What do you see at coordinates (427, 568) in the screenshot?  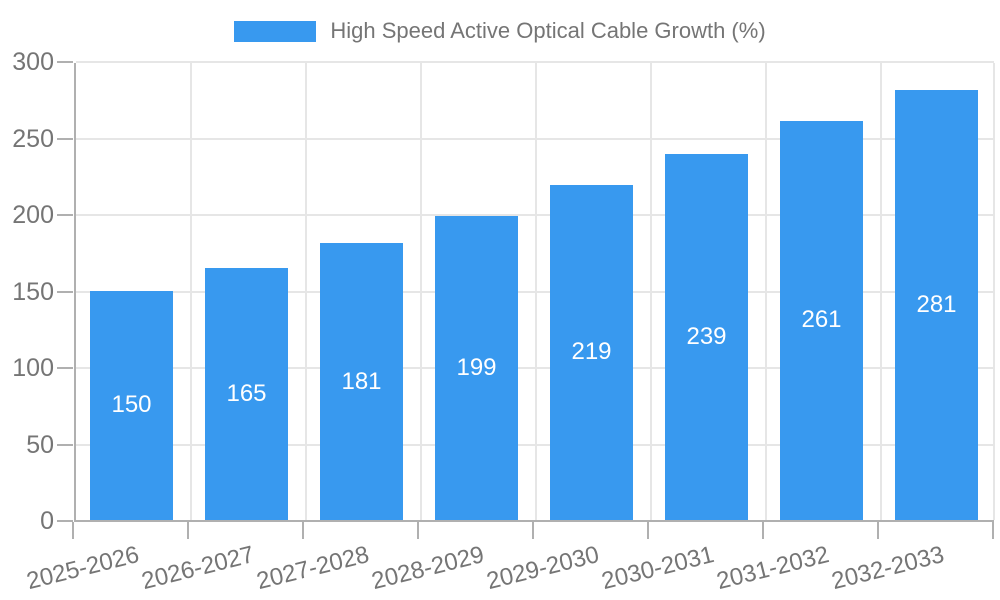 I see `x-axis-tick-label: 2028-2029` at bounding box center [427, 568].